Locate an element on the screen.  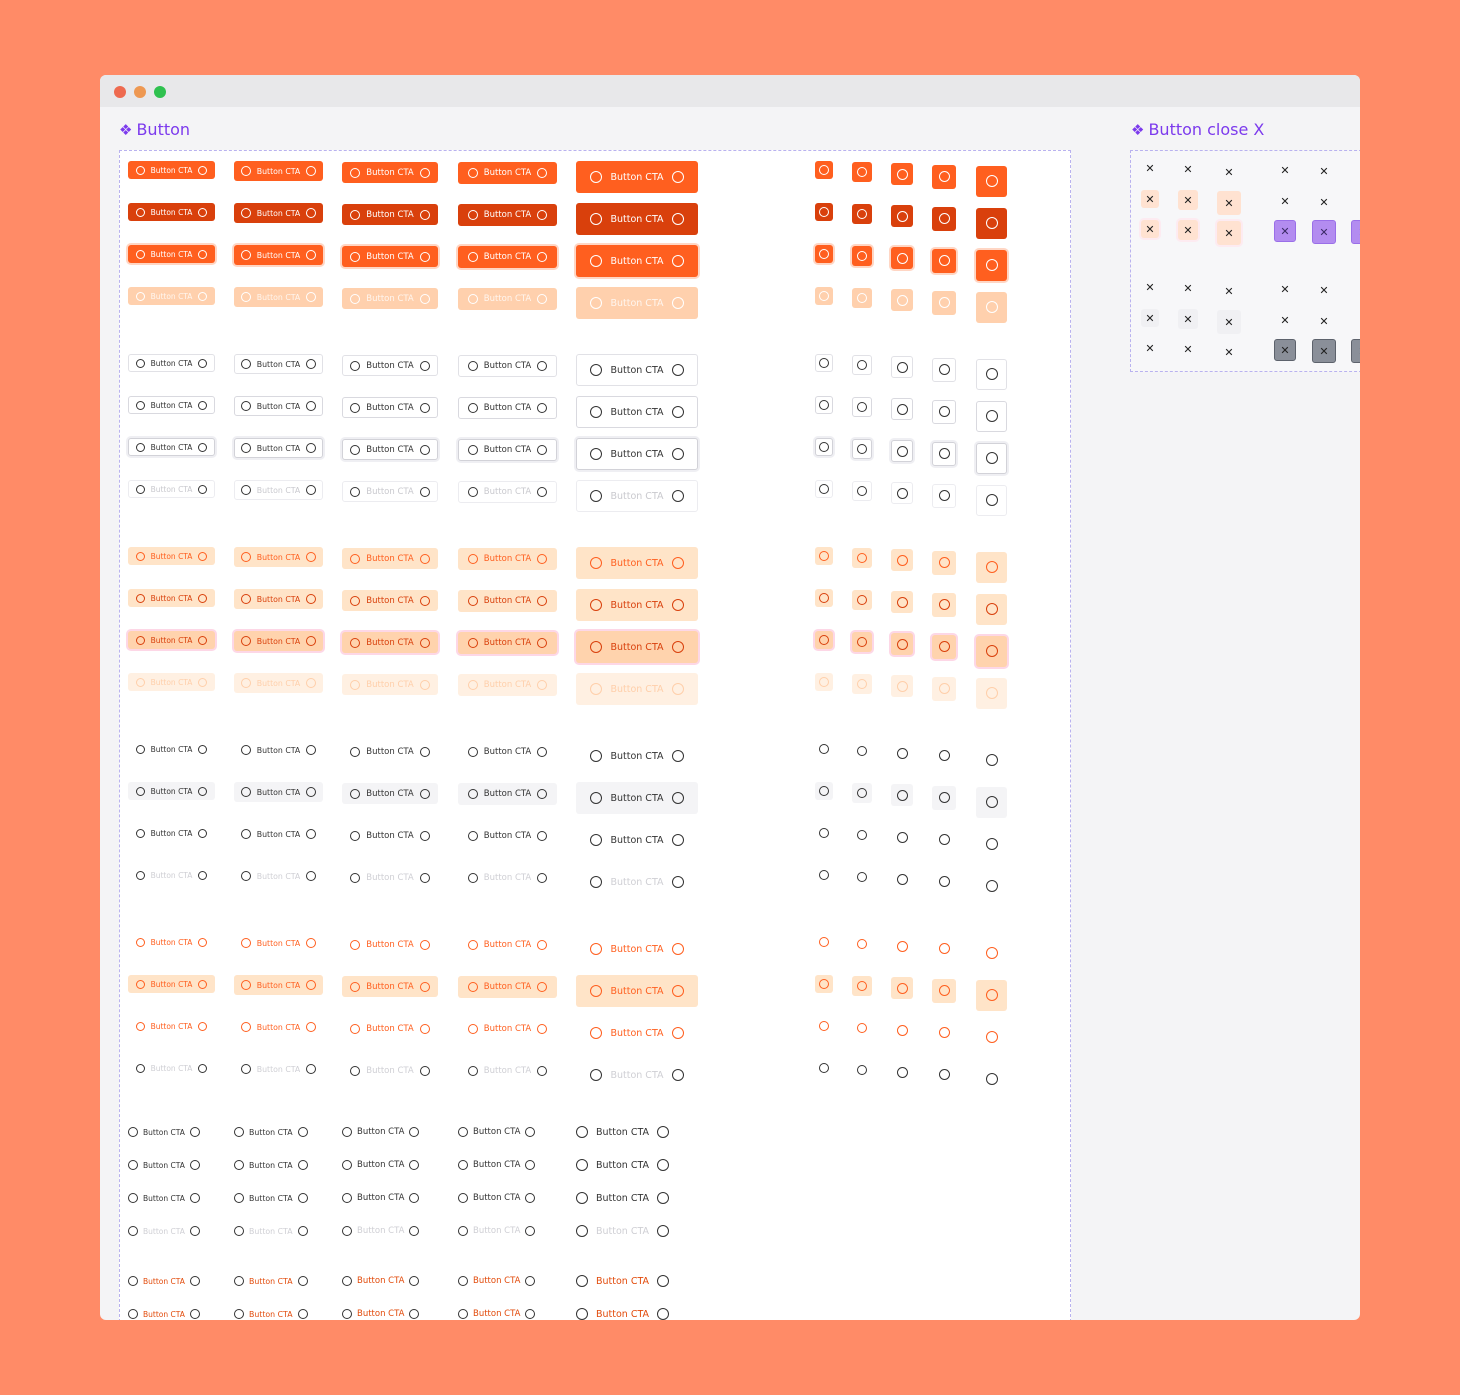
ghost-icon-button-xs-hover is located at coordinates (824, 791).